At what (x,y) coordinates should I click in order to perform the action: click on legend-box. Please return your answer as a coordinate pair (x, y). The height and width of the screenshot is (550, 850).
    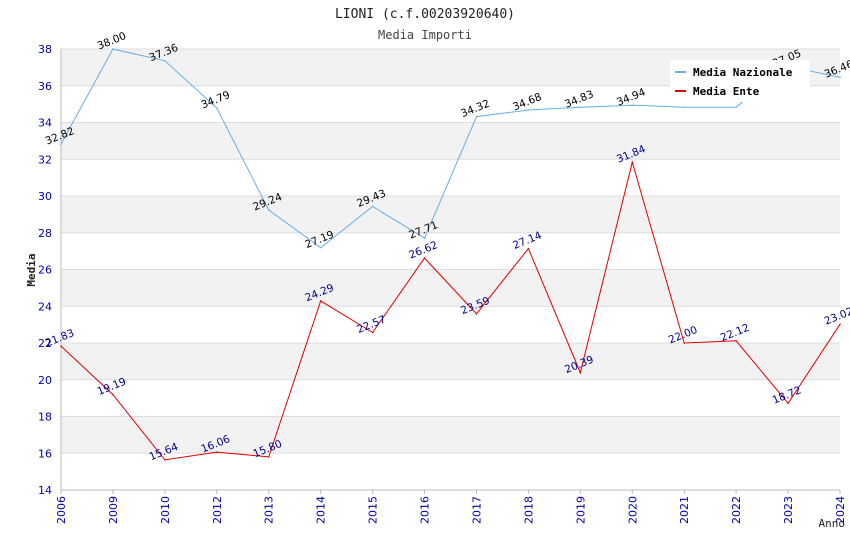
    Looking at the image, I should click on (740, 81).